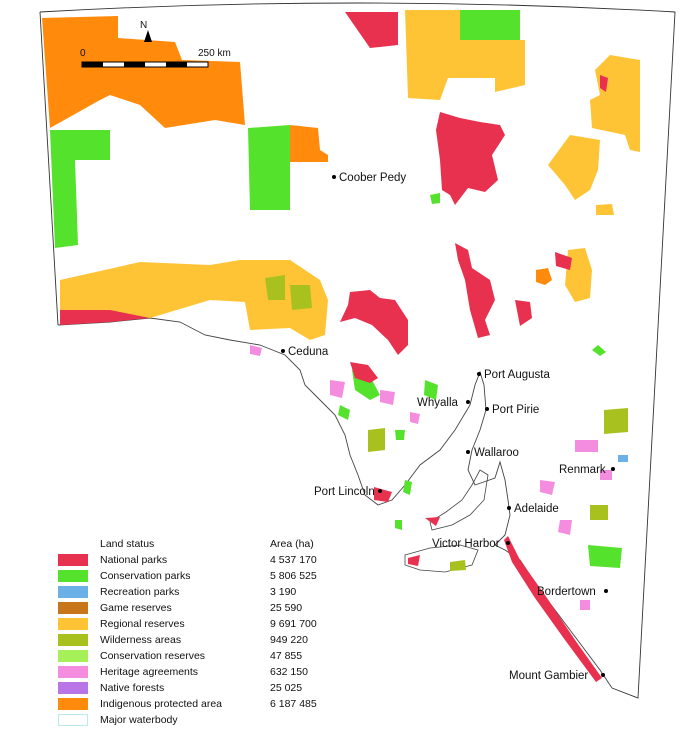  Describe the element at coordinates (155, 58) in the screenshot. I see `scale-bar: 0 250 km` at that location.